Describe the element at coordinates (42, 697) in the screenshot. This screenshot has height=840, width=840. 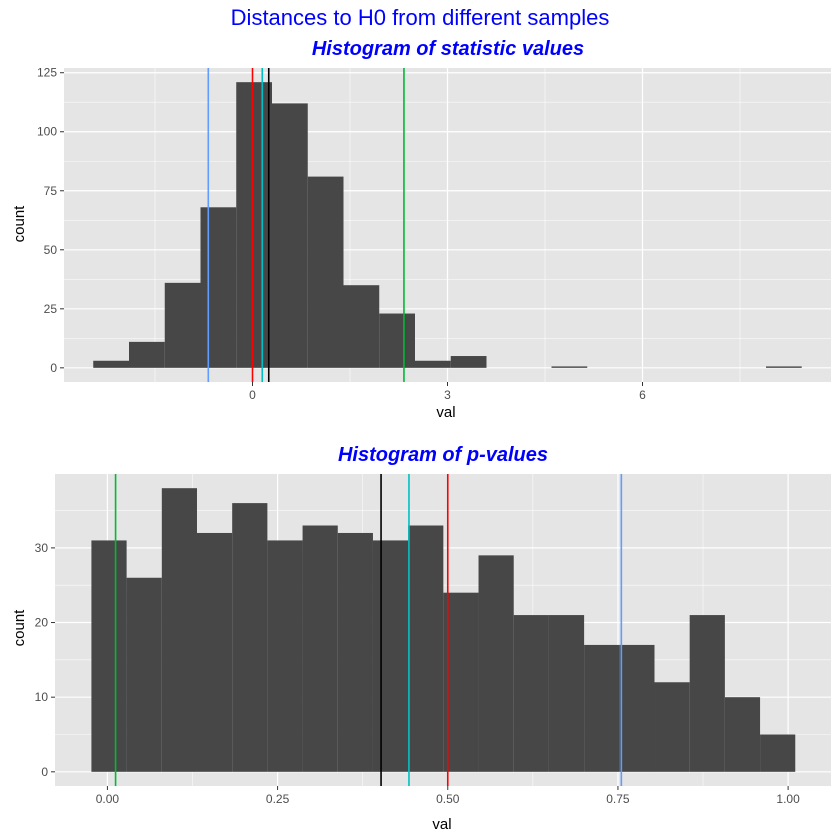
I see `pvalue-y-tick-label-1: 10` at that location.